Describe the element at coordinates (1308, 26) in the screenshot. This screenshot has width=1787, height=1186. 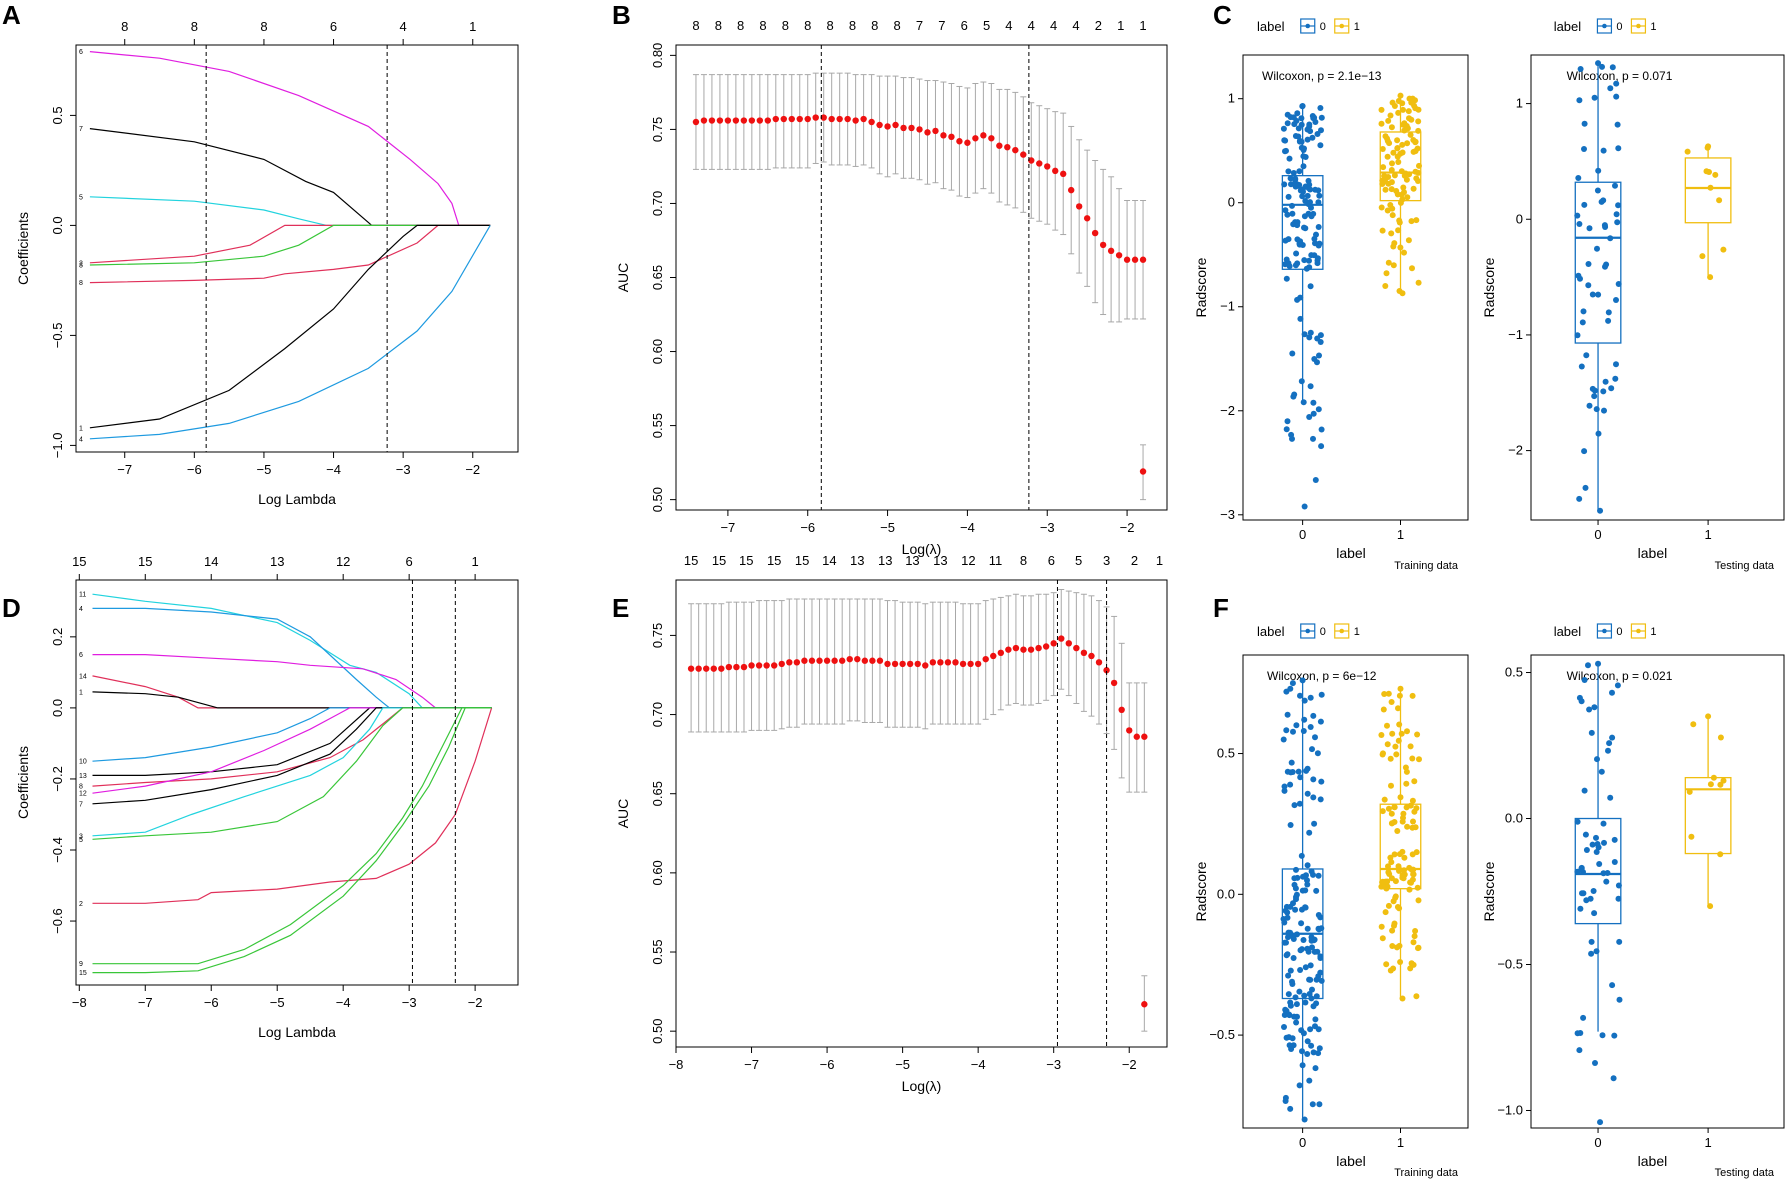
I see `legend-swatch-dot` at that location.